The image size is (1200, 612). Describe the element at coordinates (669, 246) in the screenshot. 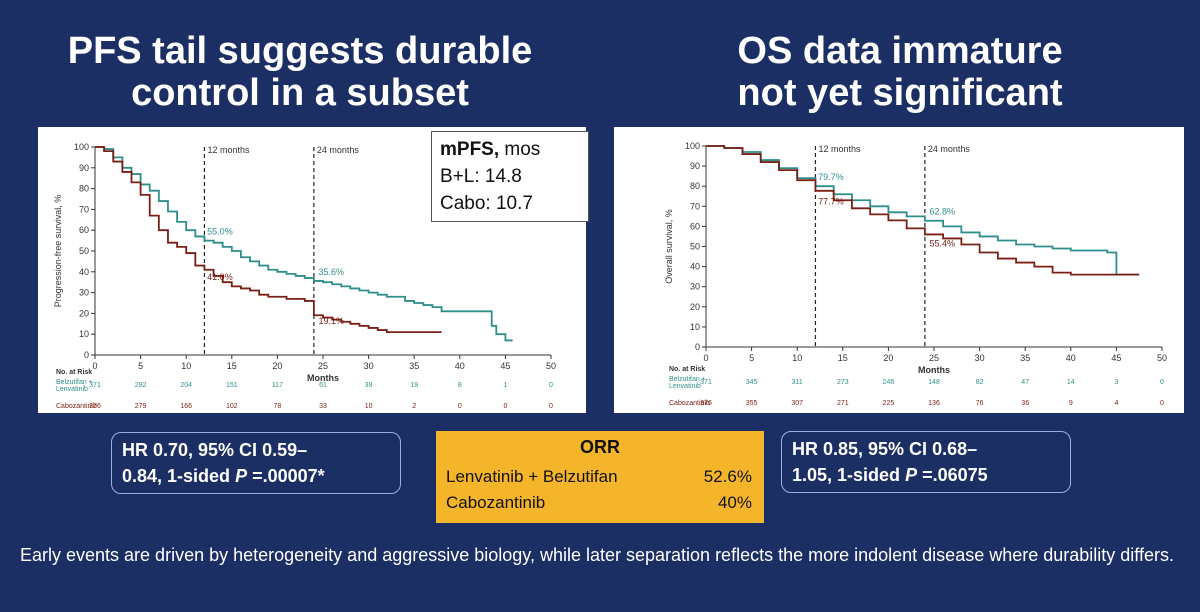

I see `y-axis-label: Overall survival, %` at that location.